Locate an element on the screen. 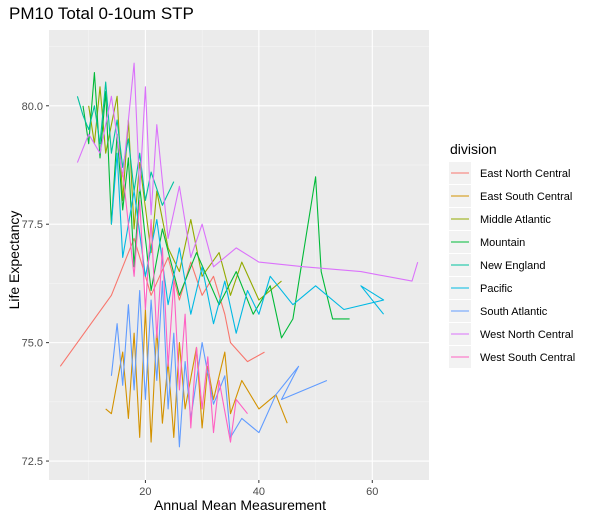  y-axis-title: Life Expectancy is located at coordinates (14, 260).